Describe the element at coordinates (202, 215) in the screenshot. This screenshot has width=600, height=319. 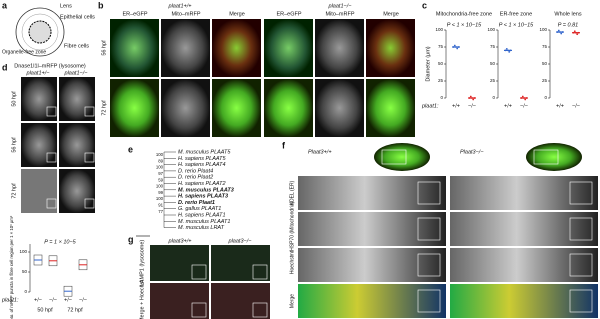
I see `leaf-label: H. sapiens PLAAT1` at that location.